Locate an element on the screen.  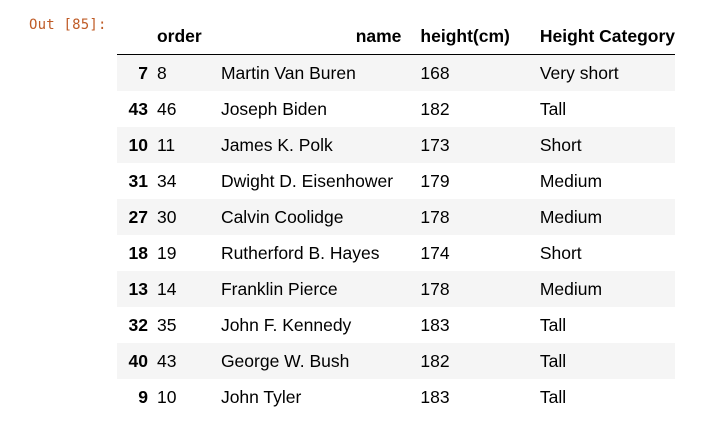
column-header-category: Height Category is located at coordinates (597, 36).